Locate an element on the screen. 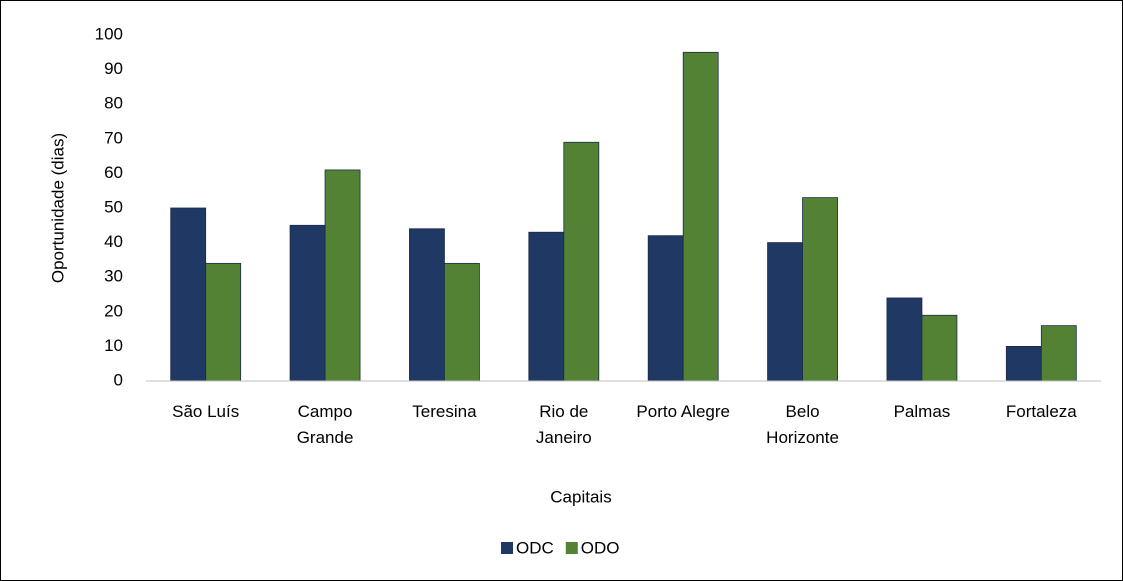  x-tick-label: Porto Alegre is located at coordinates (683, 411).